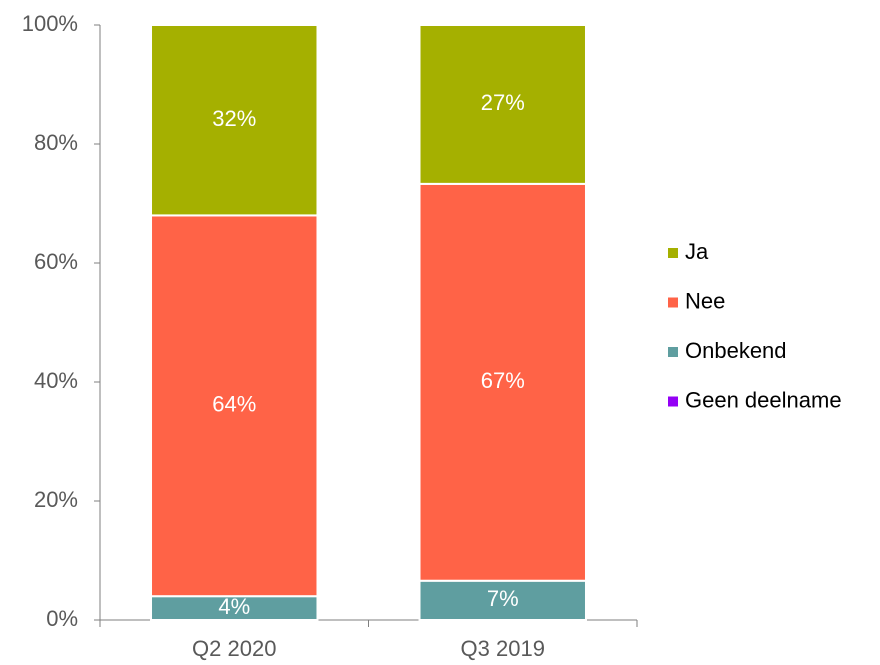  I want to click on legend-label: Onbekend, so click(736, 350).